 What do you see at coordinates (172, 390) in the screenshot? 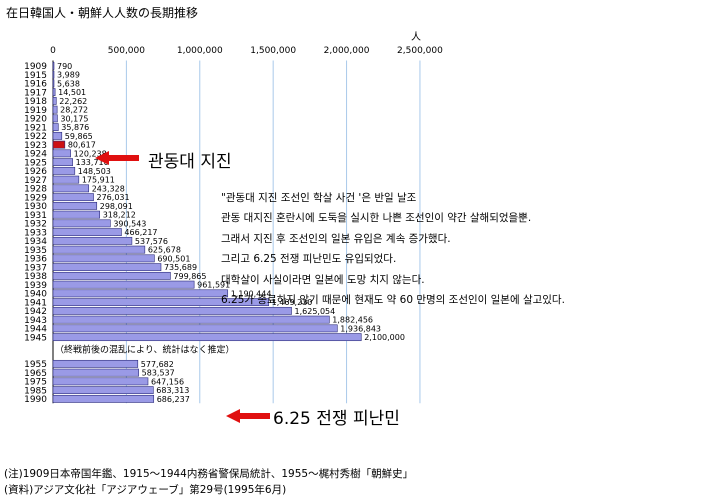
I see `value-label: 683,313` at bounding box center [172, 390].